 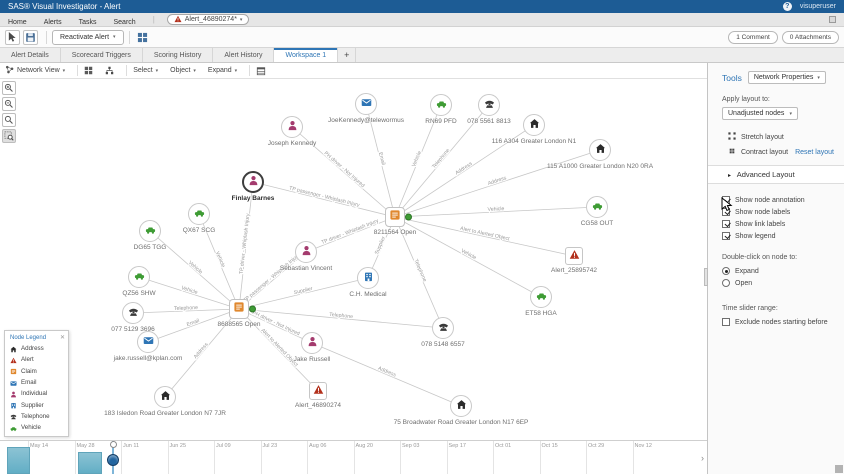 What do you see at coordinates (17, 22) in the screenshot?
I see `menu-item-home: Home` at bounding box center [17, 22].